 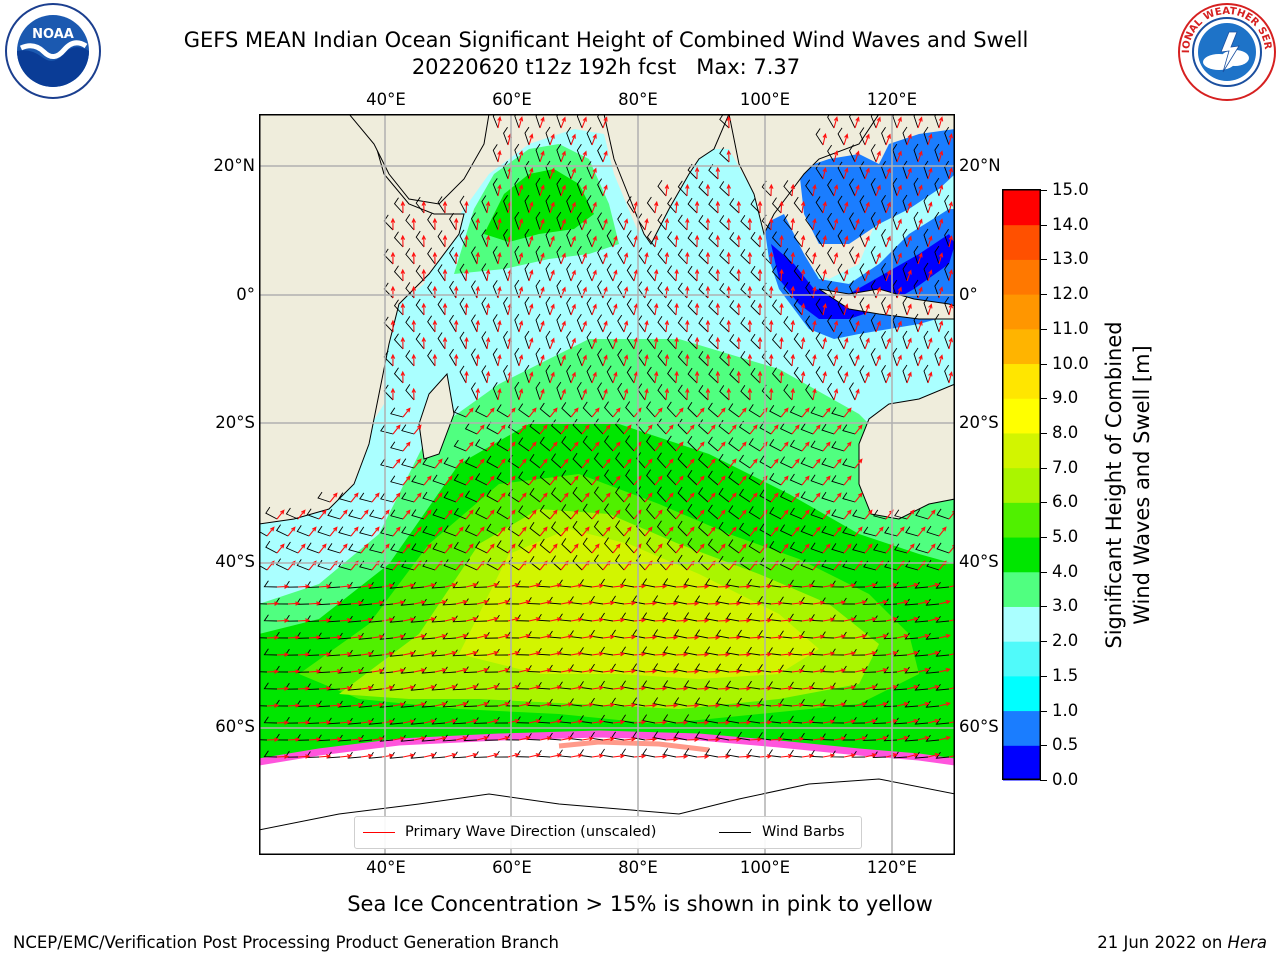 I want to click on colorbar-tick-label: 7.0, so click(x=1065, y=467).